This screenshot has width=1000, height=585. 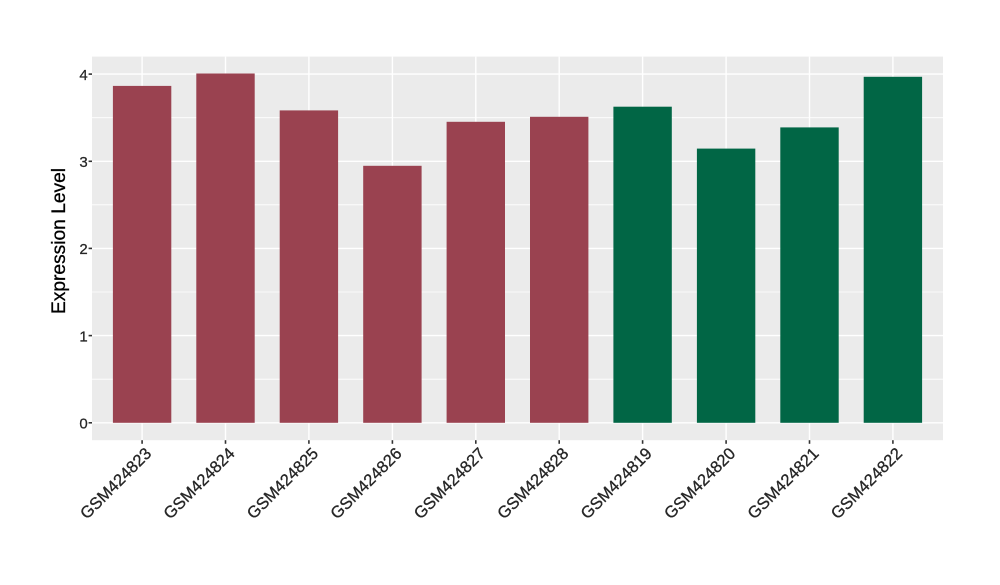 I want to click on svg-text: 4, so click(x=83, y=75).